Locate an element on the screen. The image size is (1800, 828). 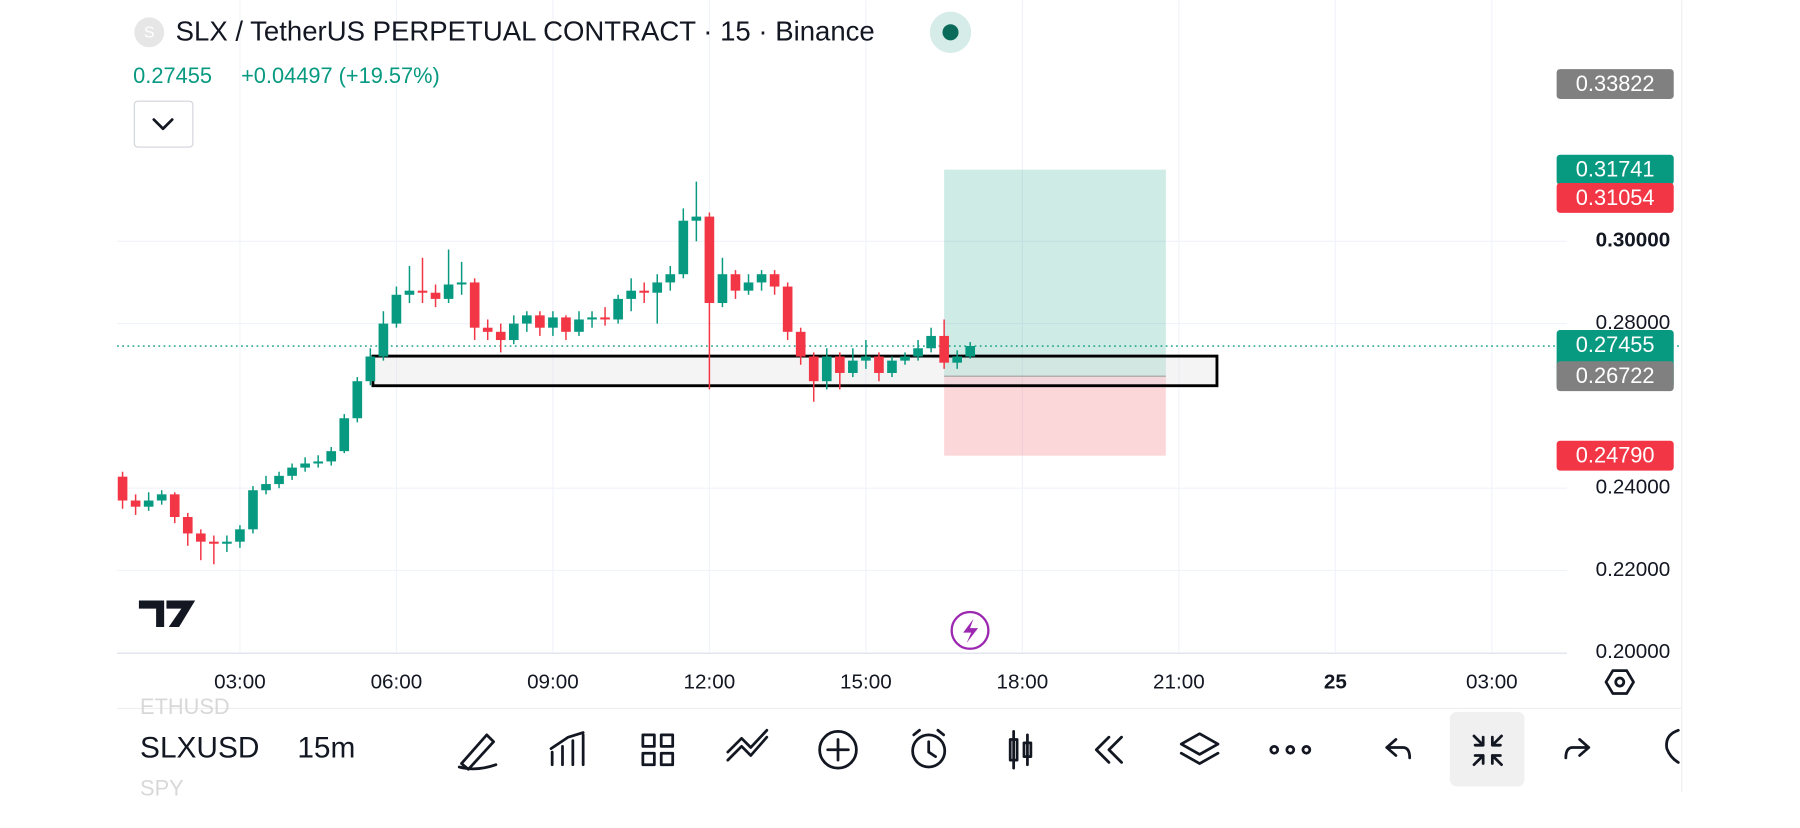
price-badge-label: 0.31054 is located at coordinates (1615, 197).